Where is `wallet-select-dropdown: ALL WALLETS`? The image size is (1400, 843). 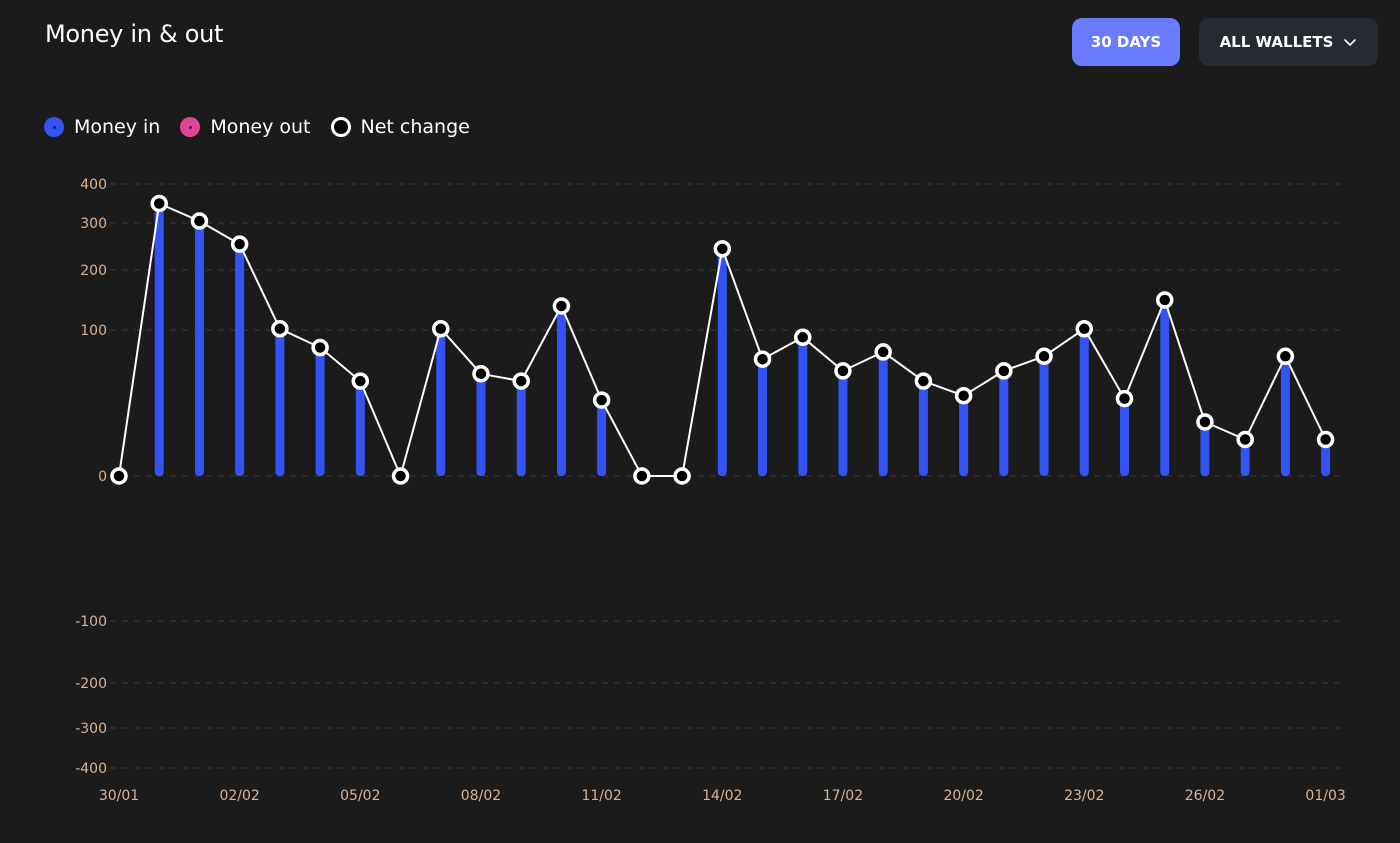 wallet-select-dropdown: ALL WALLETS is located at coordinates (1288, 42).